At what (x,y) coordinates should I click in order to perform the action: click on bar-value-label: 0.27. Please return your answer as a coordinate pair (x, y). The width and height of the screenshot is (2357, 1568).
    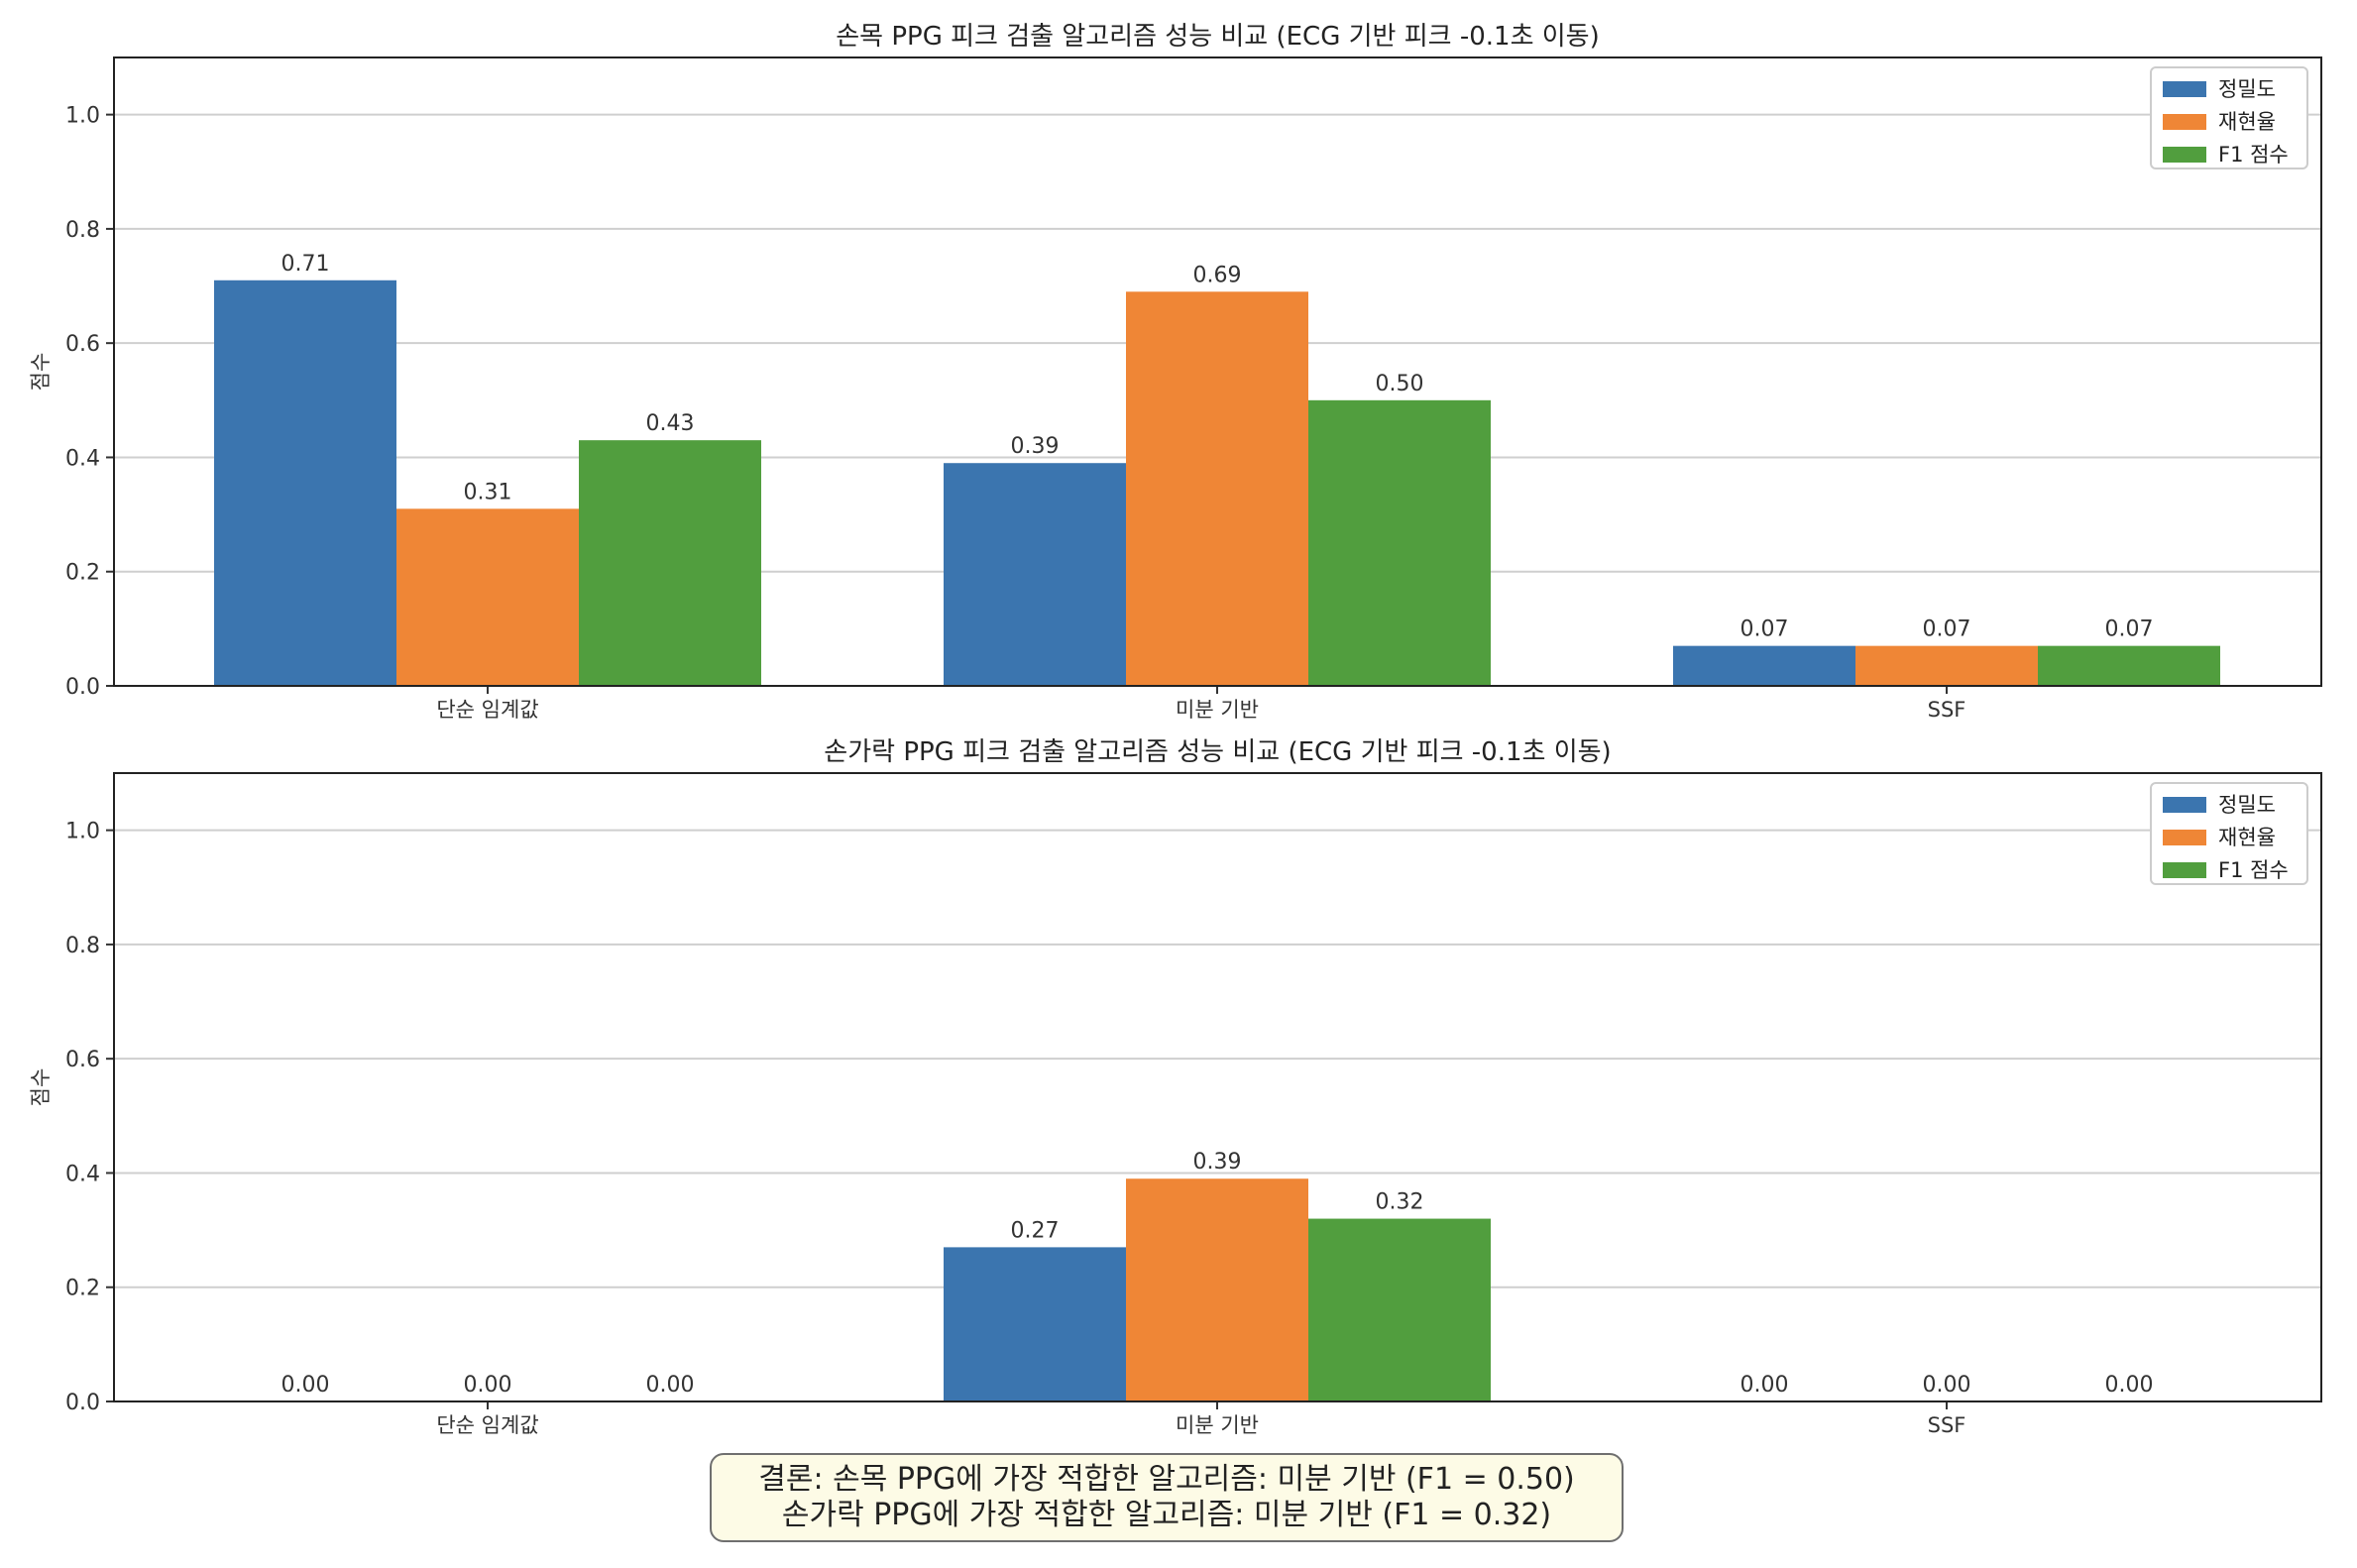
    Looking at the image, I should click on (1036, 1230).